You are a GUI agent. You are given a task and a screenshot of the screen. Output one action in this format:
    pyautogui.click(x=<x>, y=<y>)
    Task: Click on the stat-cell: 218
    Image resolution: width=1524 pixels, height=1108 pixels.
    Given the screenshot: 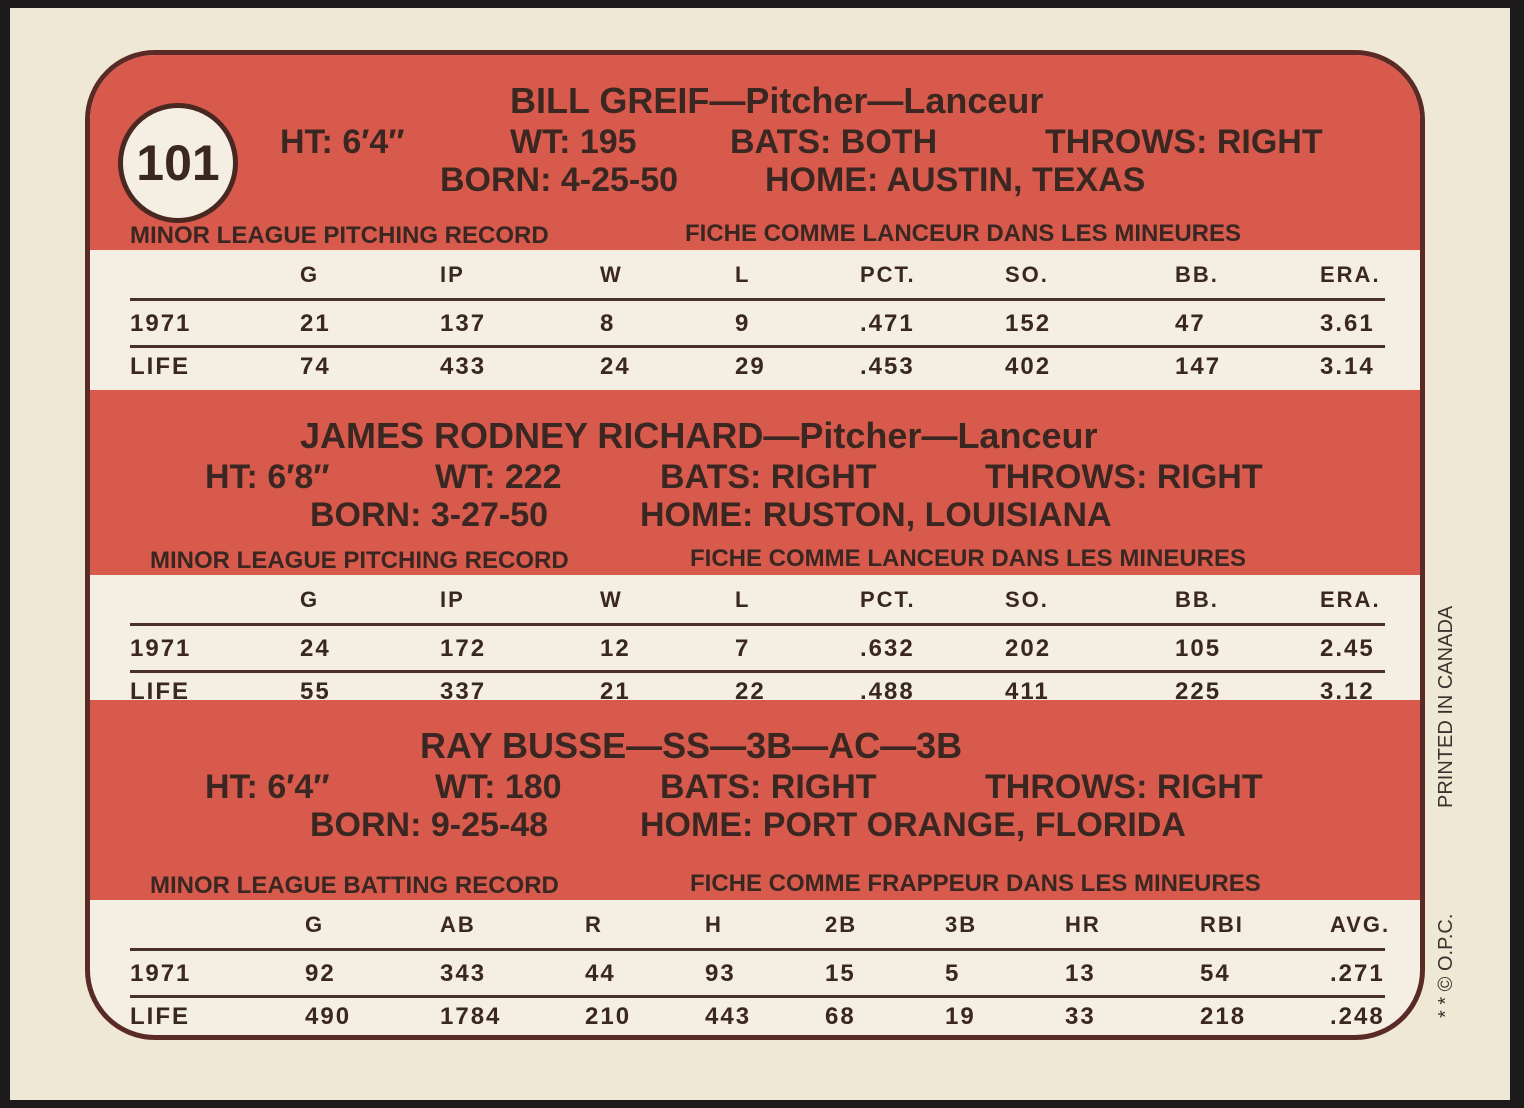 What is the action you would take?
    pyautogui.click(x=1223, y=1016)
    